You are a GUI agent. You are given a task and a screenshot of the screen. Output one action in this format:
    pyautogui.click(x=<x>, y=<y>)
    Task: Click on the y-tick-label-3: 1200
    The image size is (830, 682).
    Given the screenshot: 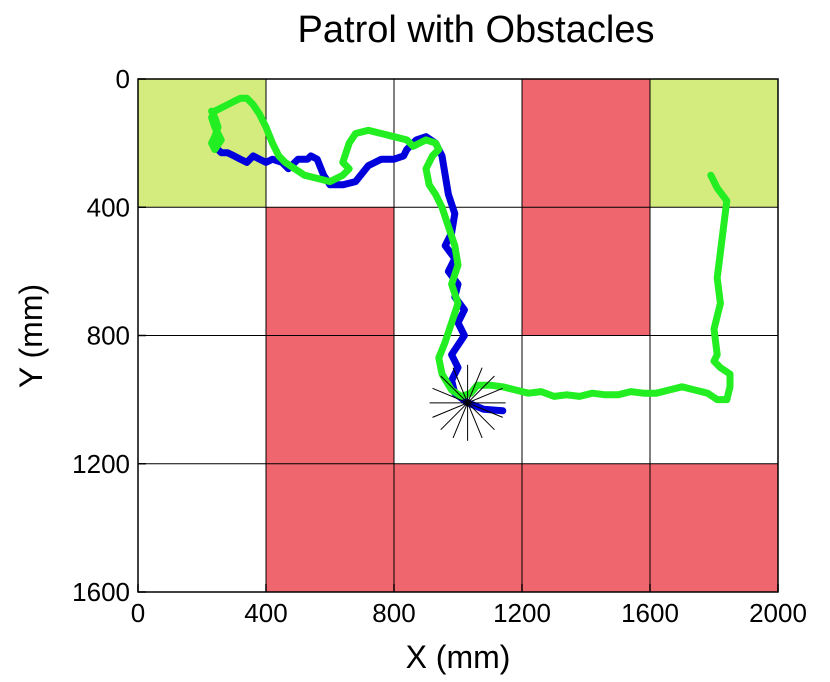 What is the action you would take?
    pyautogui.click(x=101, y=464)
    